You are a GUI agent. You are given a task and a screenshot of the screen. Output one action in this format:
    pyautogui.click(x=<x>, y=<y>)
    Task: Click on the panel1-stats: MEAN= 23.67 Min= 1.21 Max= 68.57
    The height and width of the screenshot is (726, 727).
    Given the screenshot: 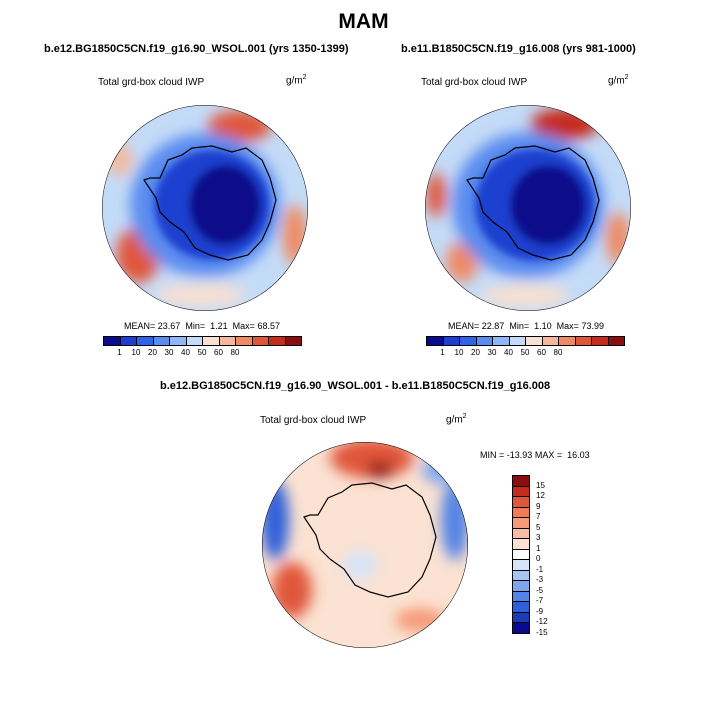 What is the action you would take?
    pyautogui.click(x=202, y=326)
    